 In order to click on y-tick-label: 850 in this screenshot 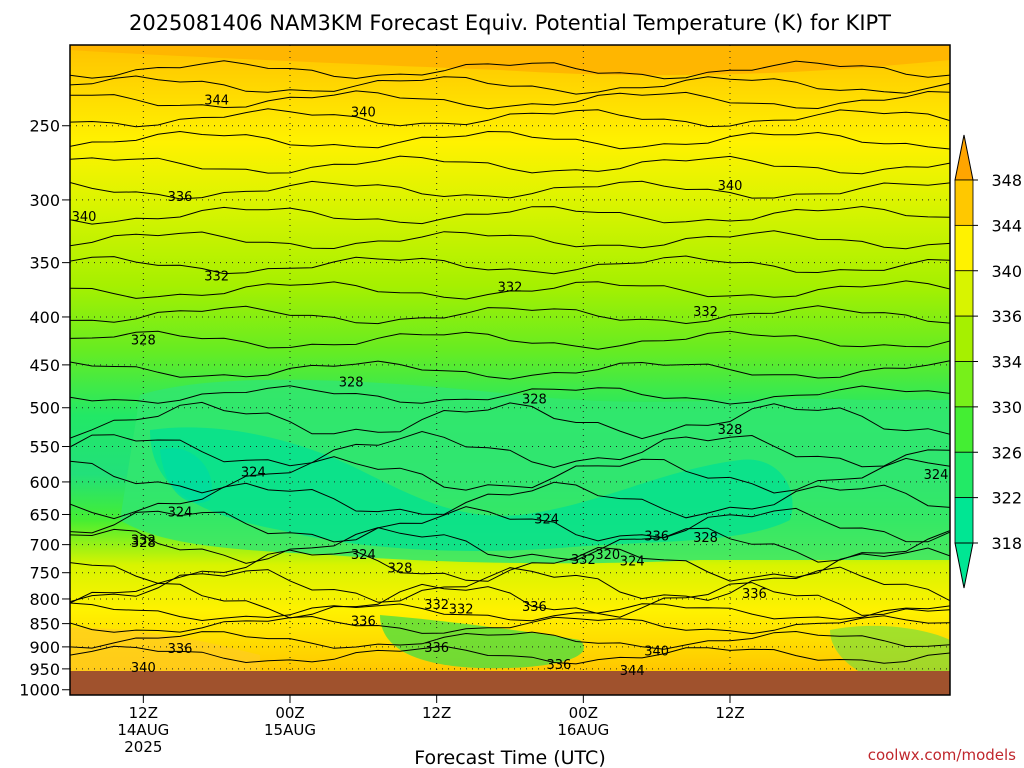, I will do `click(44, 624)`.